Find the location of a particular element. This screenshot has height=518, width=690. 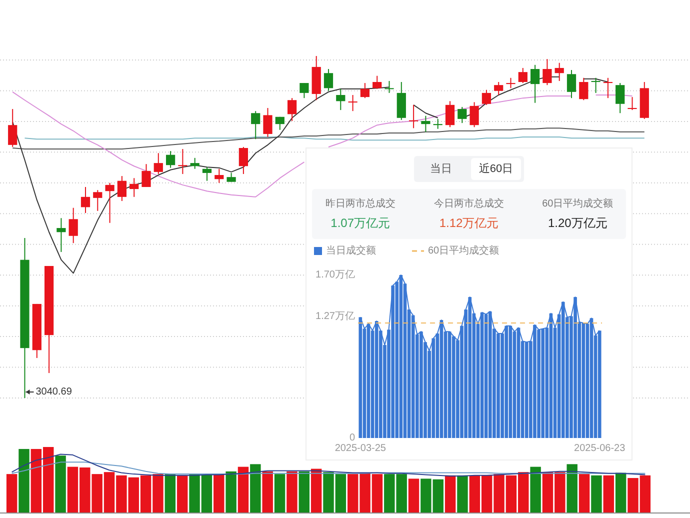

legend-label: 60日平均成交额 is located at coordinates (464, 250).